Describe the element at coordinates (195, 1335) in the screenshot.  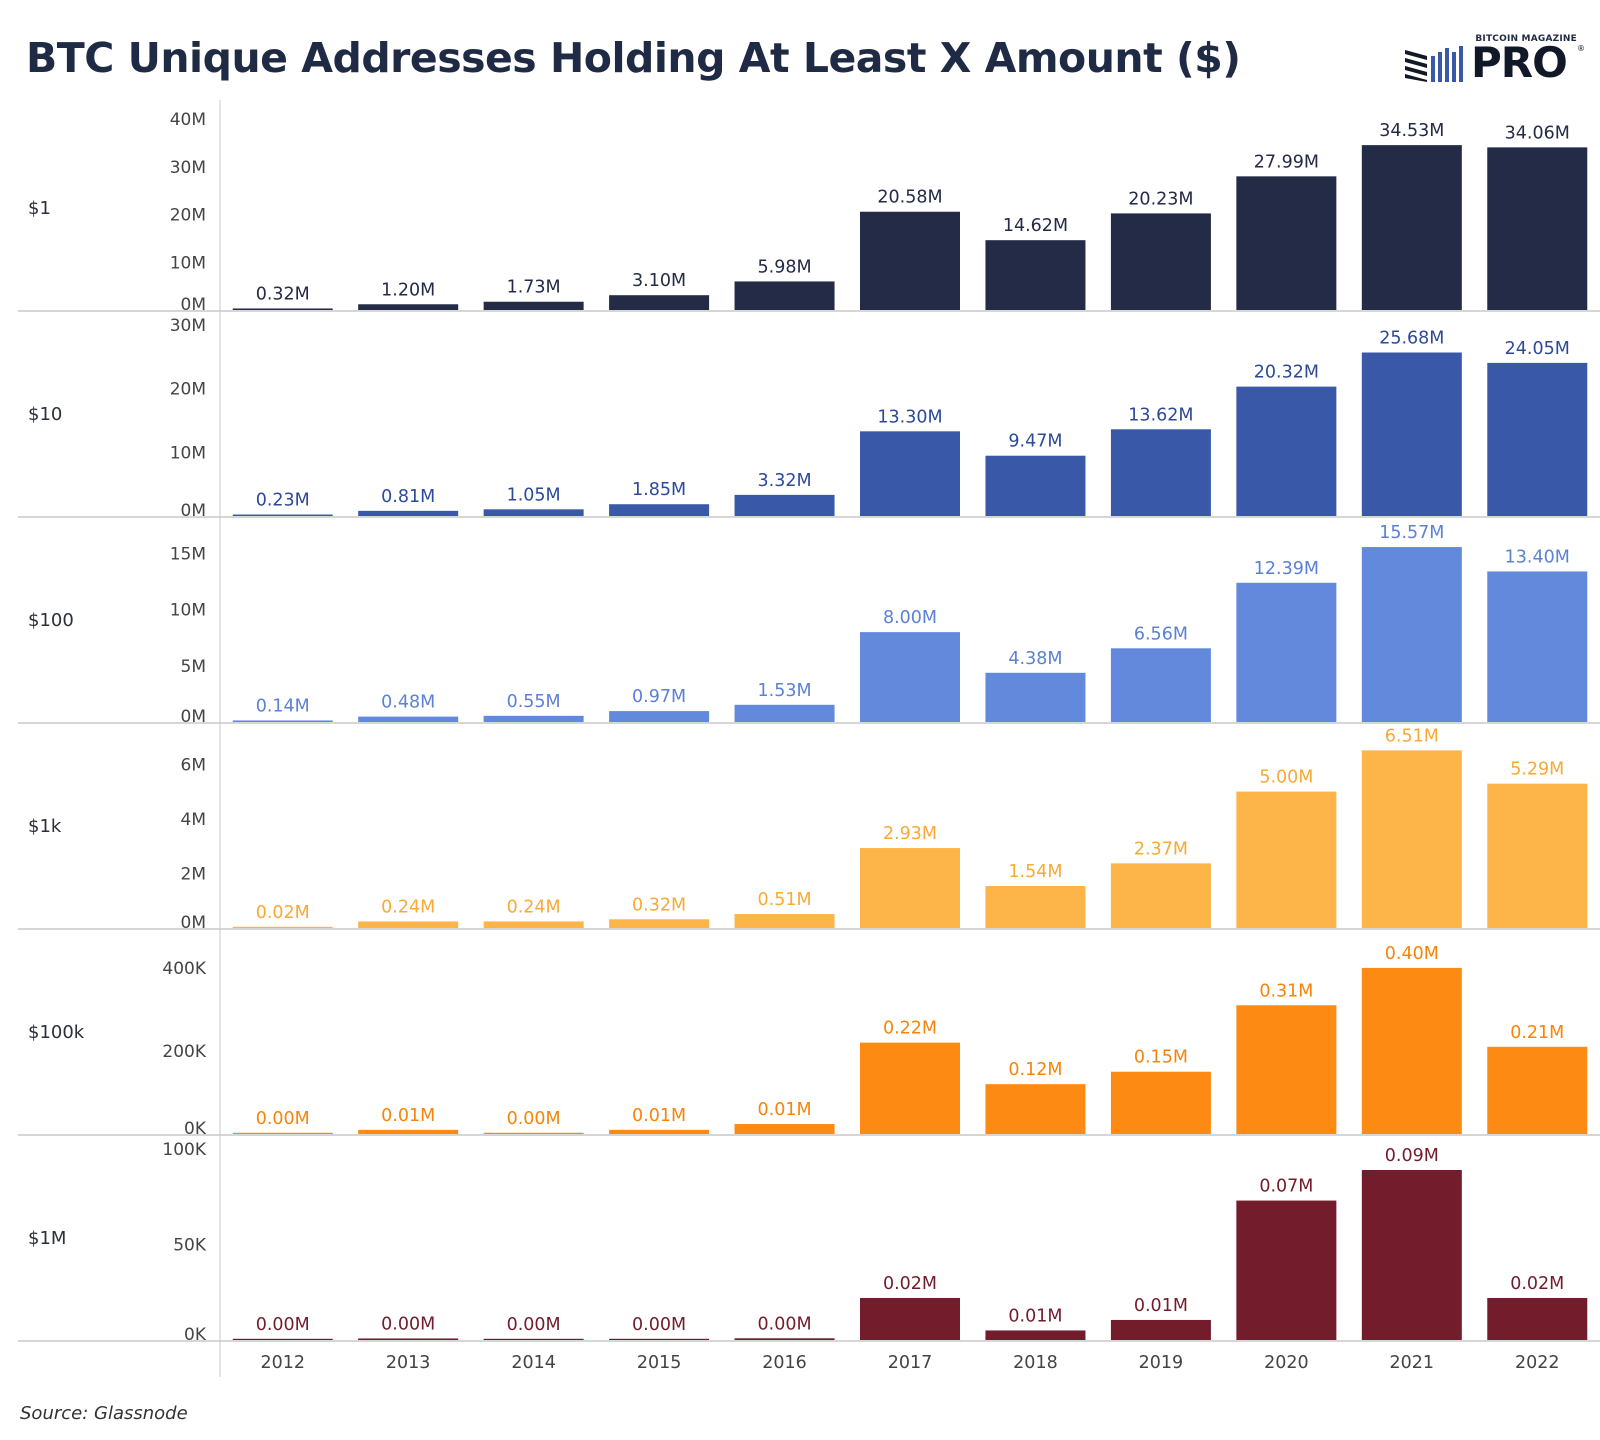
I see `y-tick-label: 0K` at that location.